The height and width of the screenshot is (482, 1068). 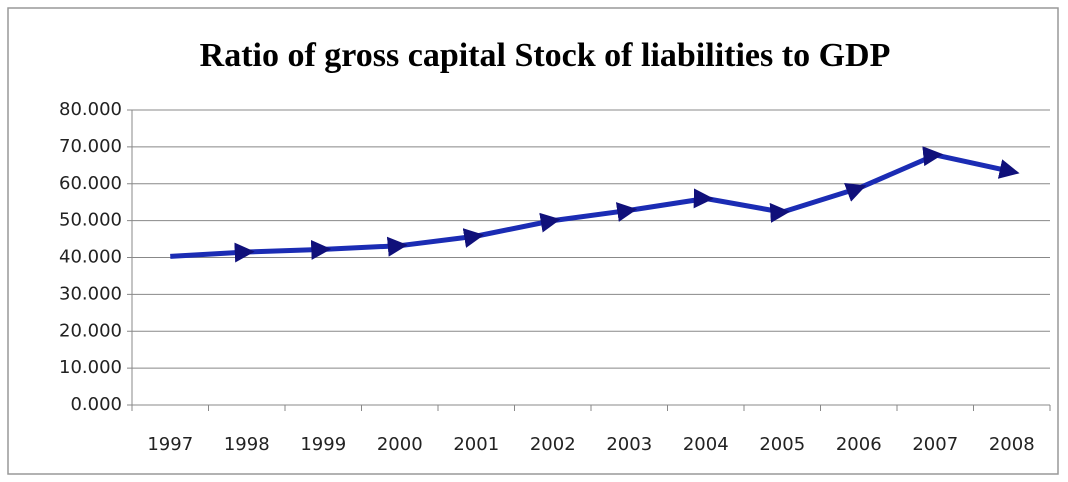 What do you see at coordinates (90, 183) in the screenshot?
I see `y-tick-label: 60.000` at bounding box center [90, 183].